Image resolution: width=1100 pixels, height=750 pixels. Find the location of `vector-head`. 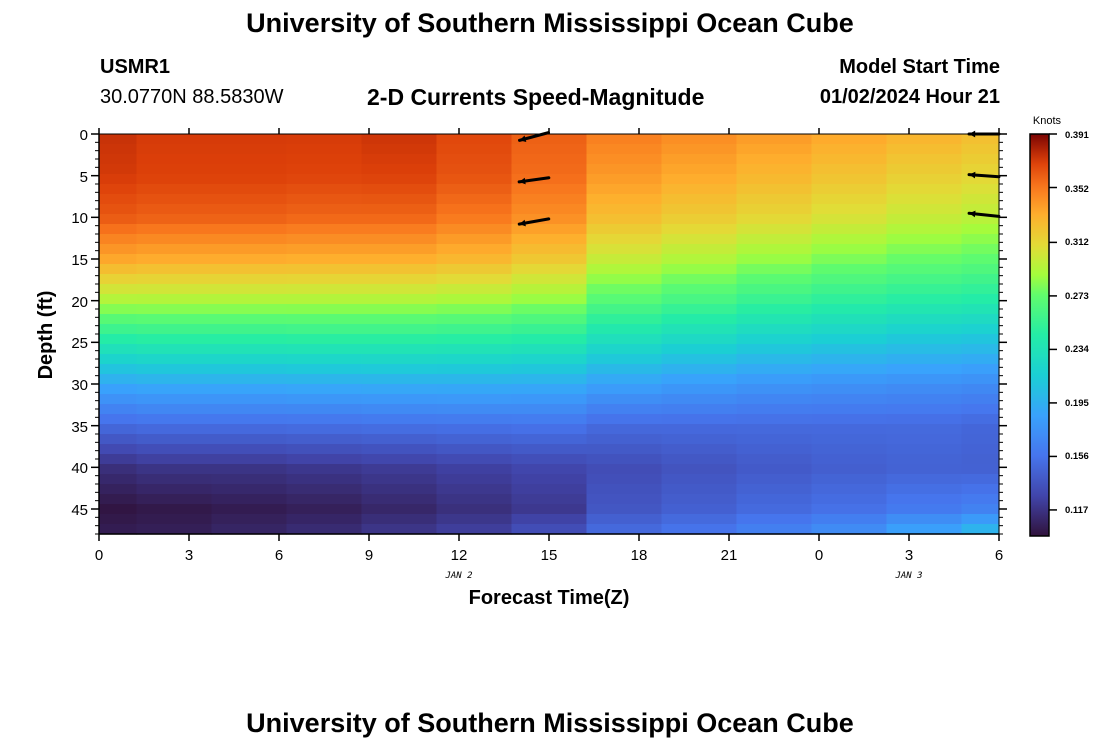

vector-head is located at coordinates (972, 175).